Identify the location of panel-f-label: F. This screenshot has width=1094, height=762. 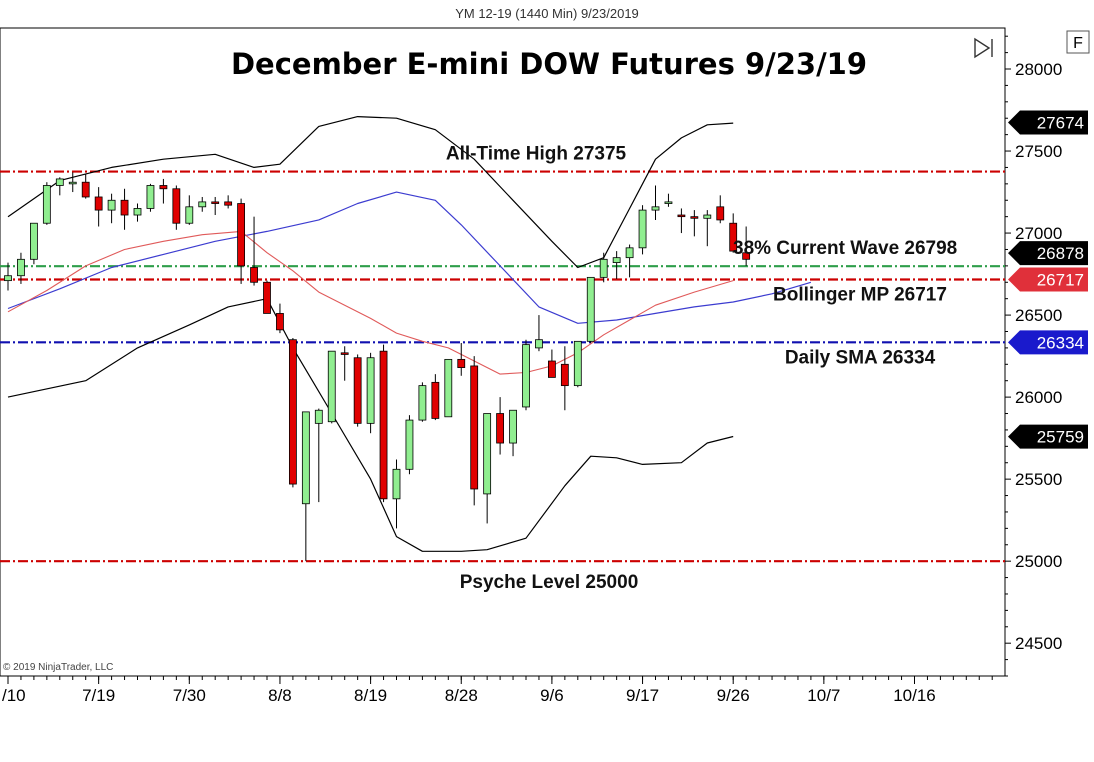
(1078, 43).